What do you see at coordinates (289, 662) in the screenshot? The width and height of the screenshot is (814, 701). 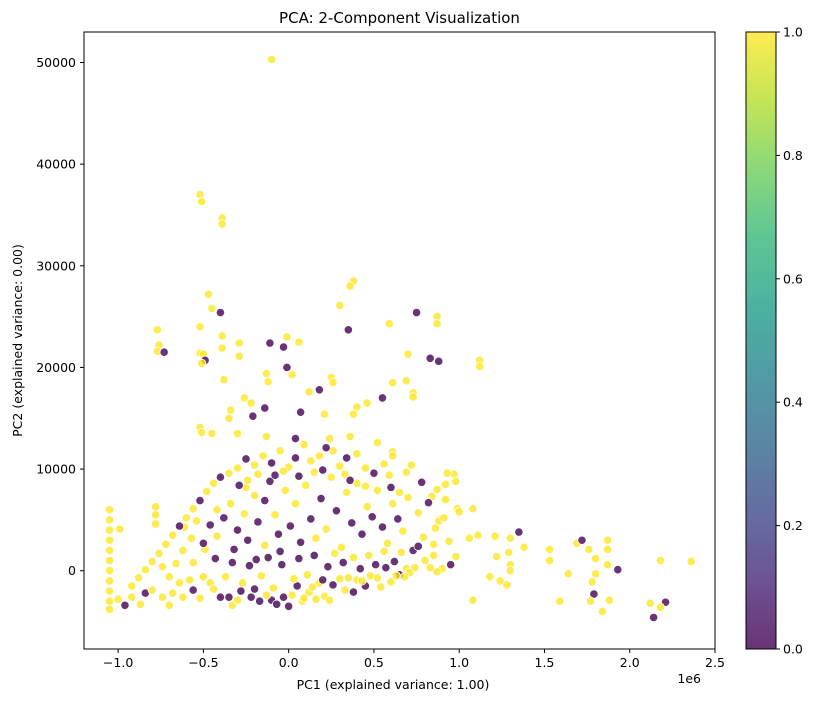 I see `x-tick-label: 0.0` at bounding box center [289, 662].